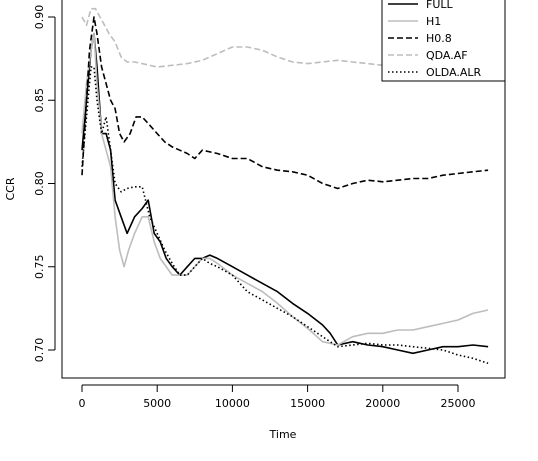  I want to click on y-tick-label: 0.75, so click(39, 267).